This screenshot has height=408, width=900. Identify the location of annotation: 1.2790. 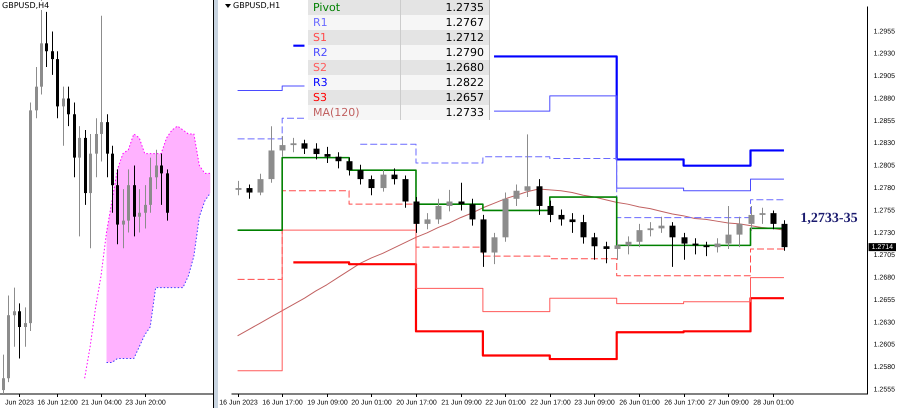
(445, 52).